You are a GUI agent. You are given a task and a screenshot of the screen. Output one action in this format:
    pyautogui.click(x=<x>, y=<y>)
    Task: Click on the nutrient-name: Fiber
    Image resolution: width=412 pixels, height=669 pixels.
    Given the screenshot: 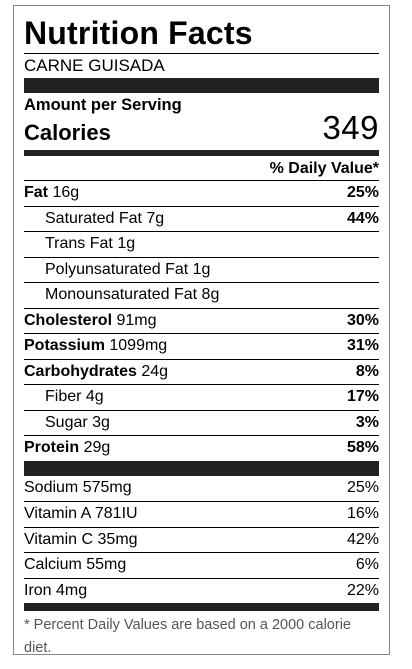 What is the action you would take?
    pyautogui.click(x=63, y=397)
    